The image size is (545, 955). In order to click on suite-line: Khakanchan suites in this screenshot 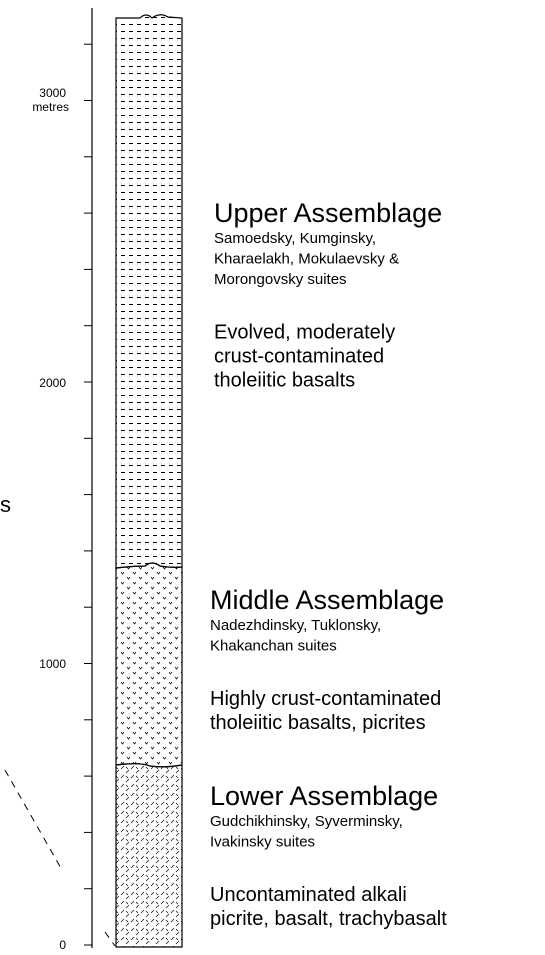, I will do `click(273, 646)`.